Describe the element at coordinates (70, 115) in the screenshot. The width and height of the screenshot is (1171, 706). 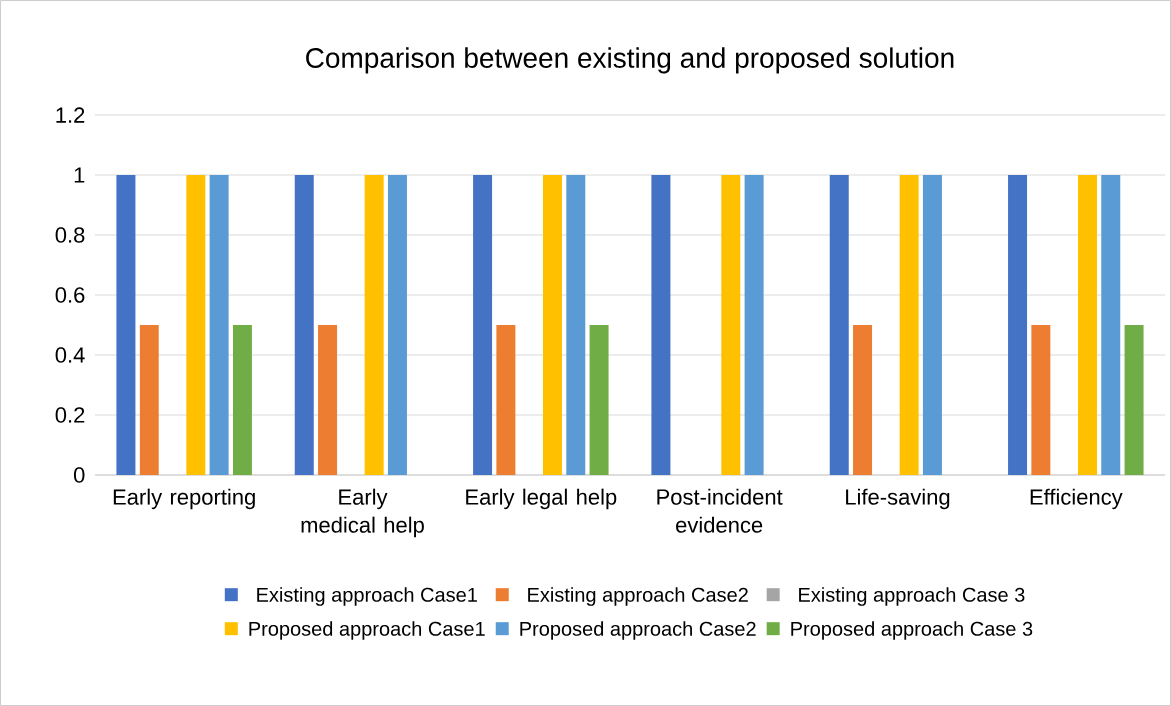
I see `y-tick-label: 1.2` at that location.